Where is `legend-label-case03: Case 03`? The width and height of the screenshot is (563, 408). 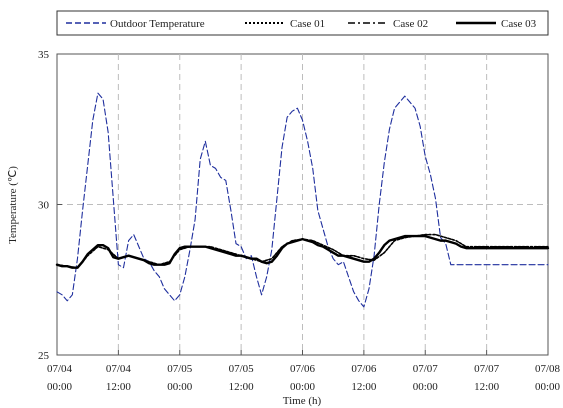 legend-label-case03: Case 03 is located at coordinates (519, 24).